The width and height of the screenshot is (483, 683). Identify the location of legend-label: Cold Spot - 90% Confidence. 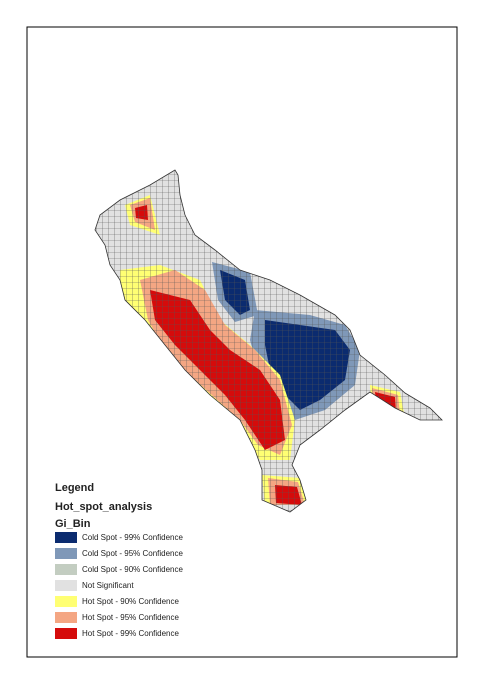
(133, 569).